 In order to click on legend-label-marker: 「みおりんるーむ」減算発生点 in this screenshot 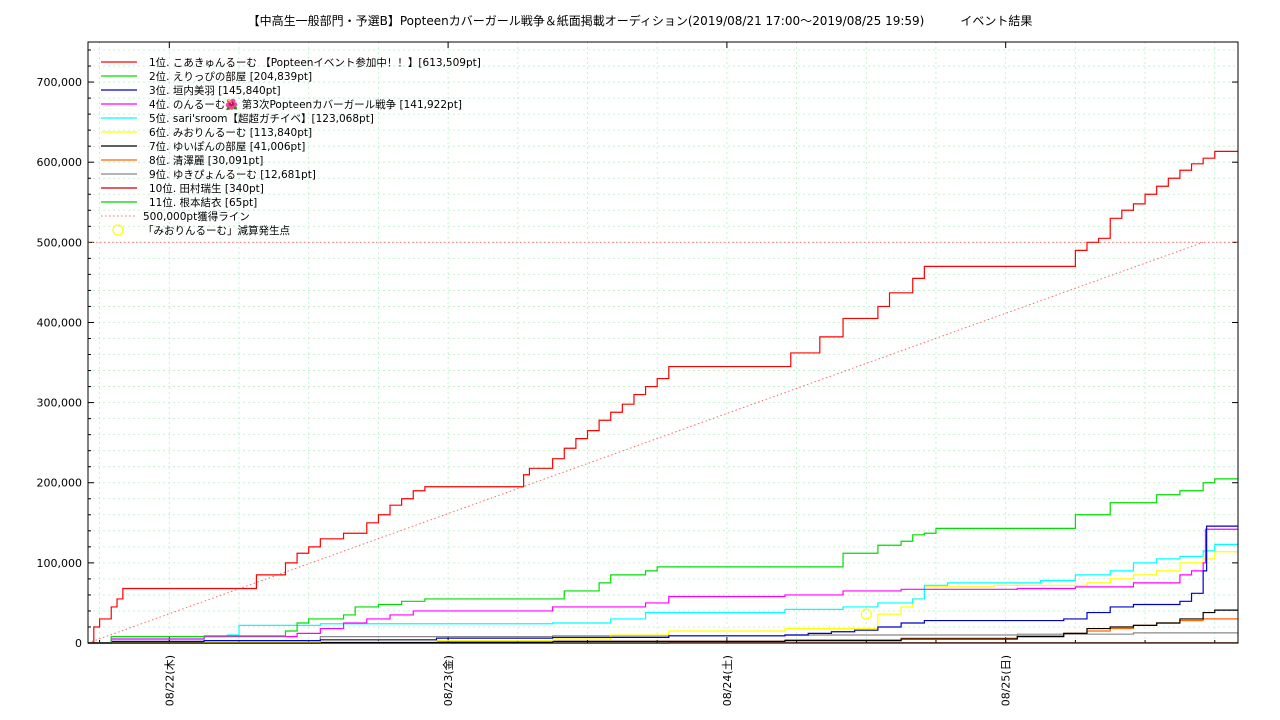, I will do `click(216, 230)`.